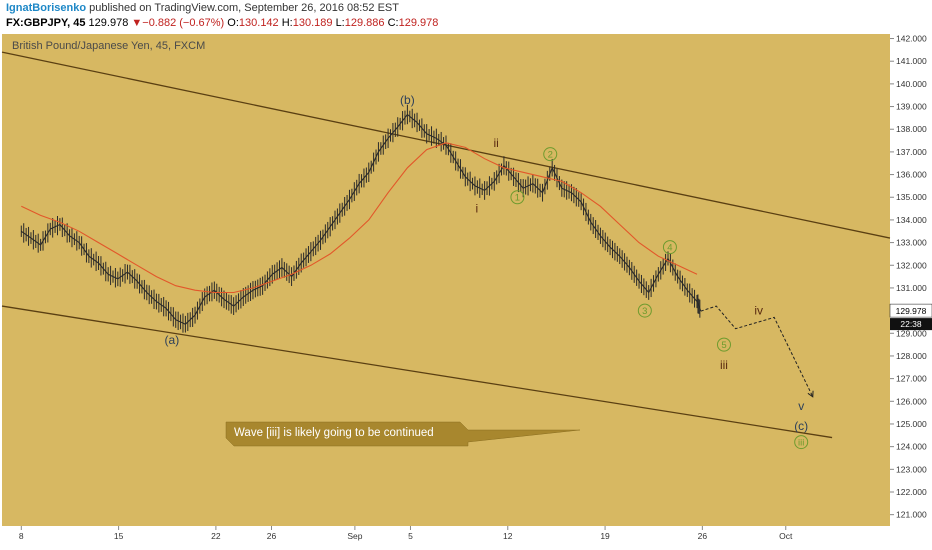 Image resolution: width=932 pixels, height=550 pixels. I want to click on price-marker-box, so click(910, 310).